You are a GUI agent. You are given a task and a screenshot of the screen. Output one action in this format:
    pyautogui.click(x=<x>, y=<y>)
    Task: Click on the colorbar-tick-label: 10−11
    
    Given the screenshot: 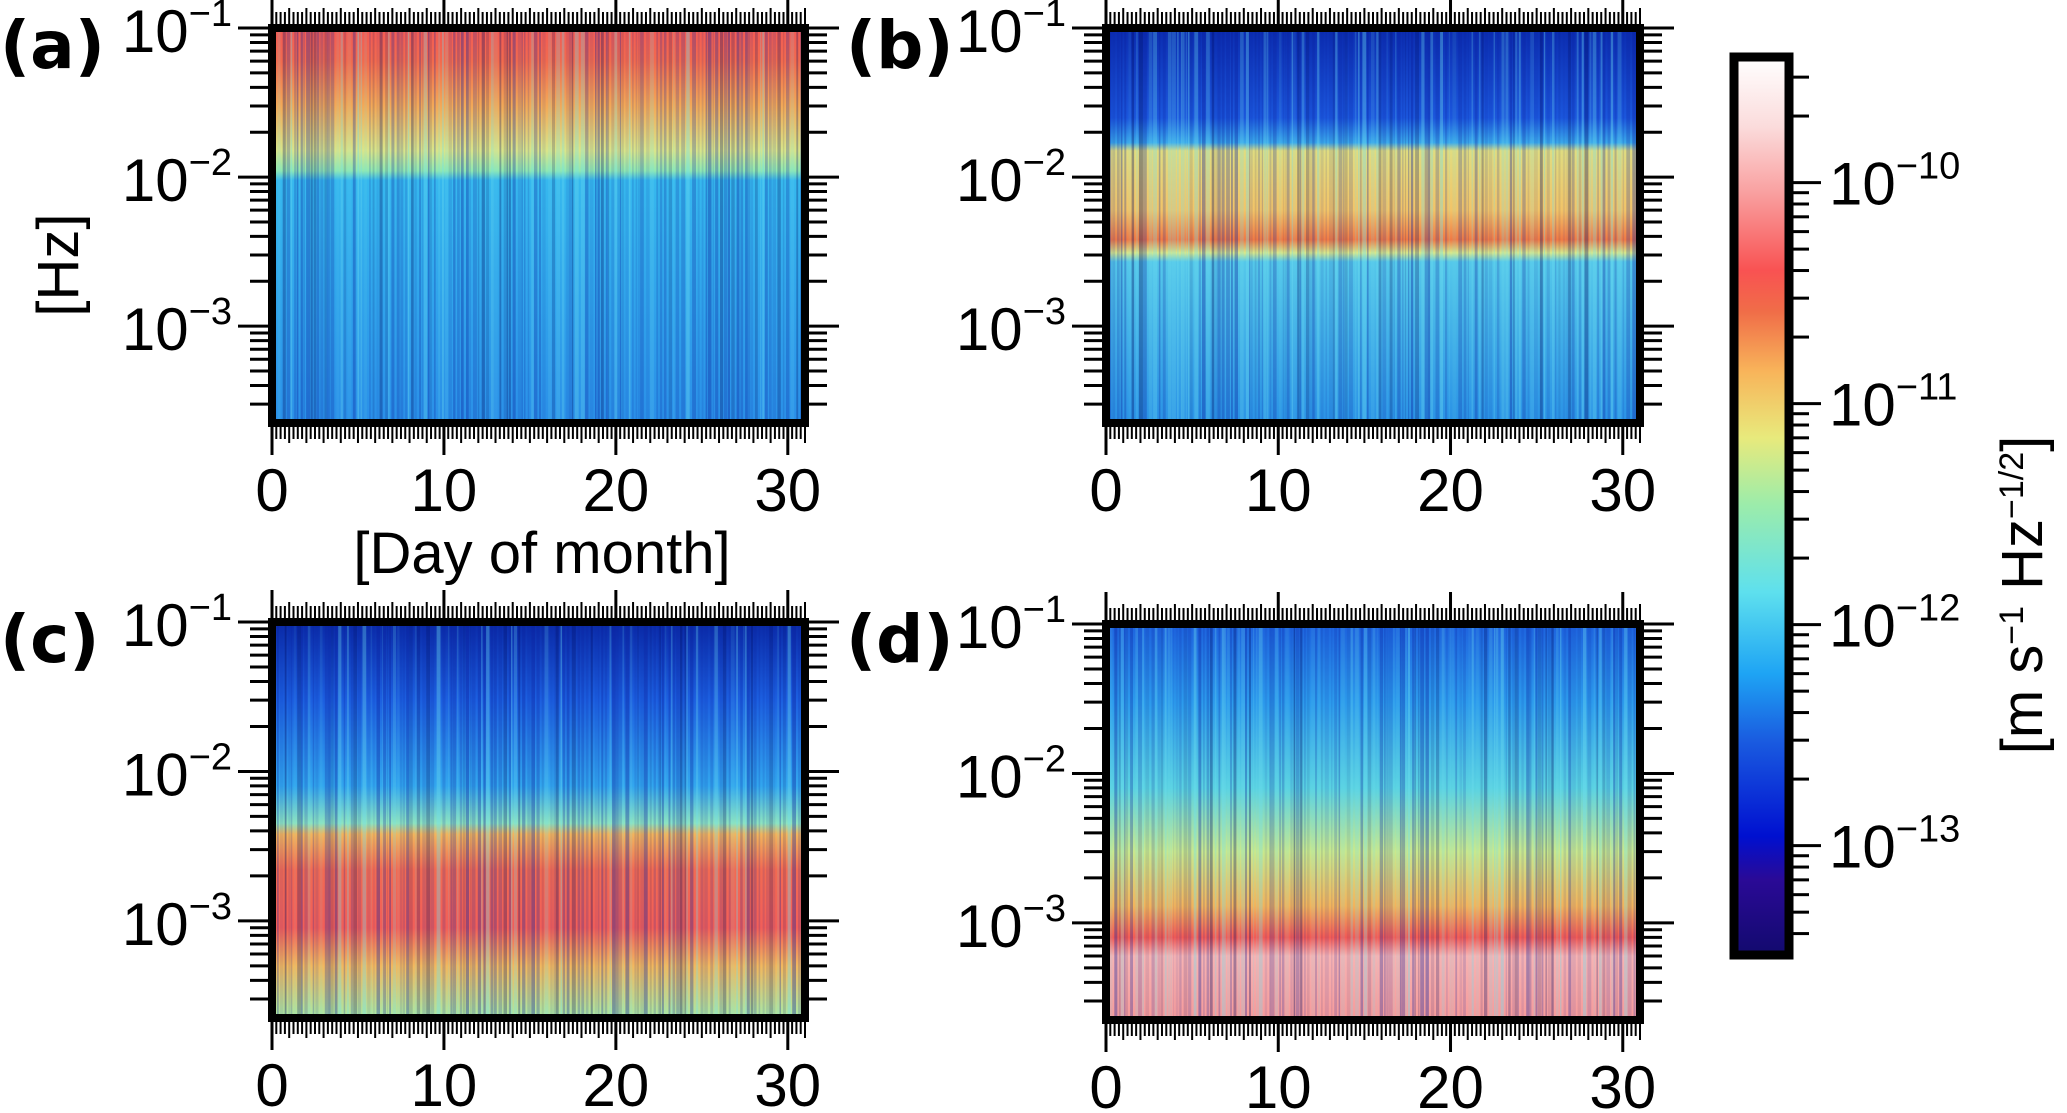 What is the action you would take?
    pyautogui.click(x=1893, y=403)
    